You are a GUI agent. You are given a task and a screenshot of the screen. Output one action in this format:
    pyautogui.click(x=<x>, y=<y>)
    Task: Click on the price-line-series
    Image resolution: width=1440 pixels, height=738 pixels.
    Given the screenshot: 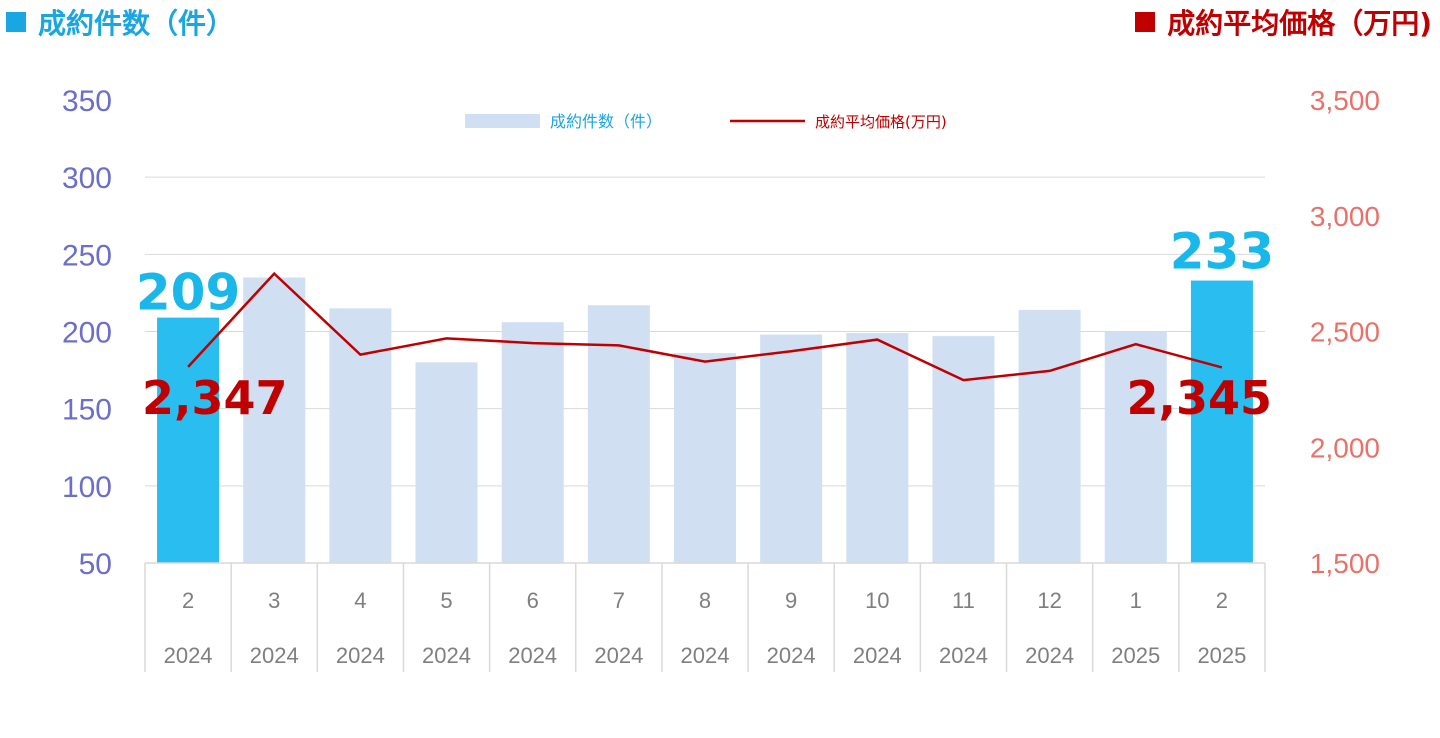 What is the action you would take?
    pyautogui.click(x=705, y=326)
    